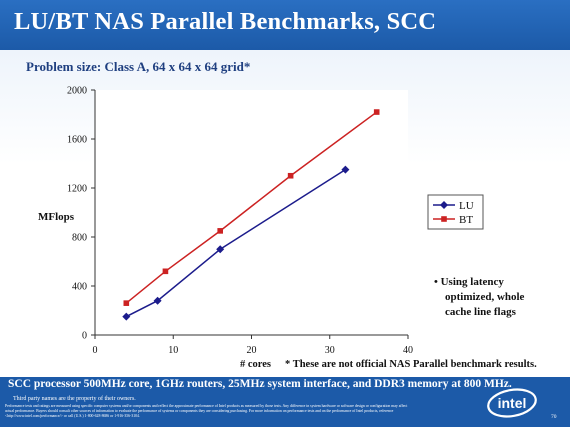 The width and height of the screenshot is (570, 427). I want to click on x-tick-label: 40, so click(408, 350).